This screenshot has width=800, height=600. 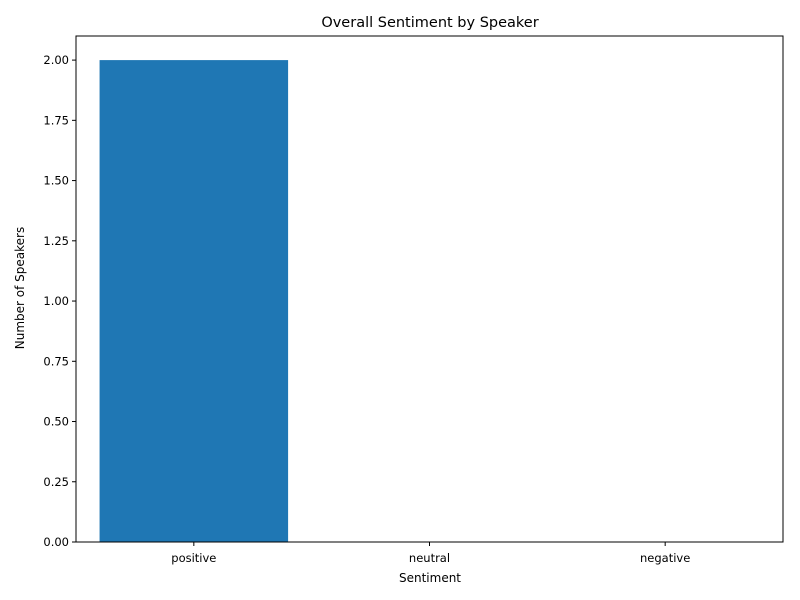 What do you see at coordinates (429, 558) in the screenshot?
I see `x-tick-label-neutral: neutral` at bounding box center [429, 558].